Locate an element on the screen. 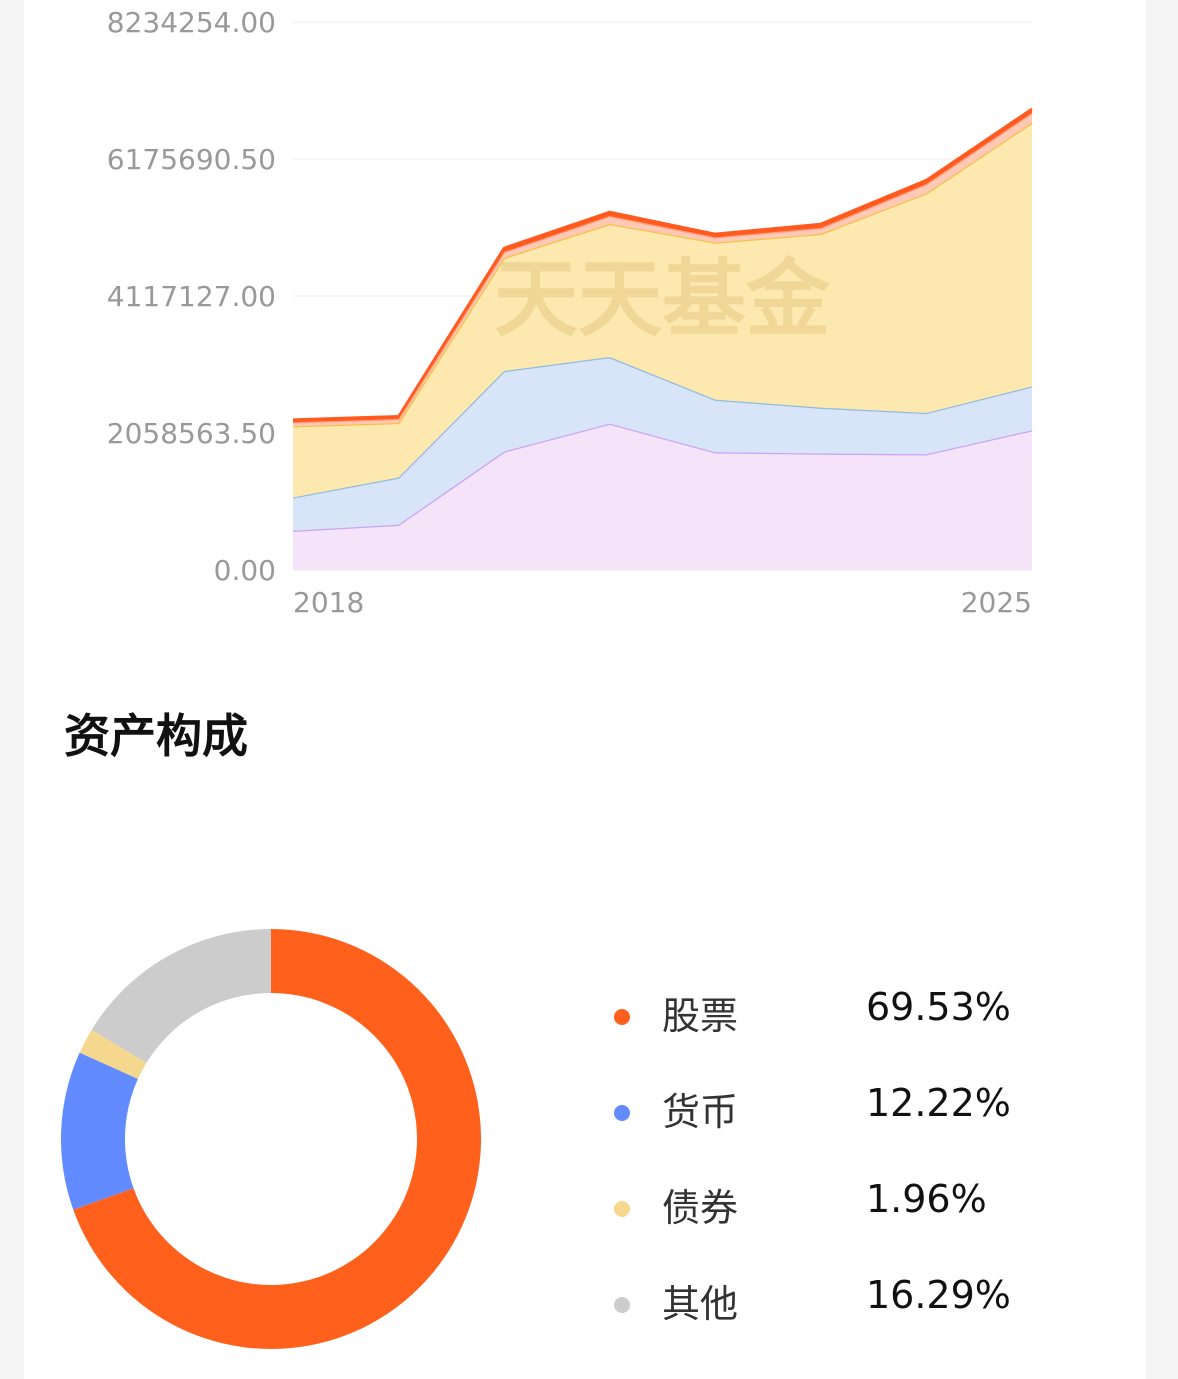 The image size is (1178, 1379). asset-donut-chart is located at coordinates (271, 1139).